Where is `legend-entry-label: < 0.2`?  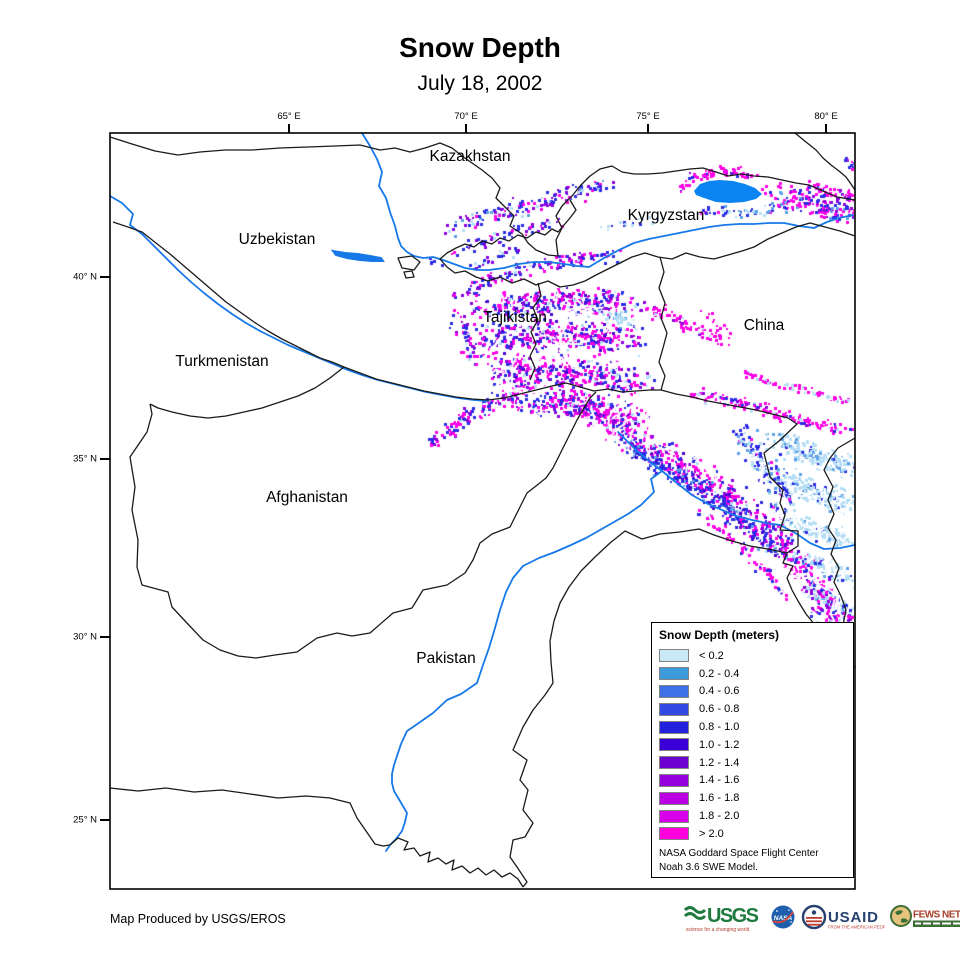 legend-entry-label: < 0.2 is located at coordinates (711, 655).